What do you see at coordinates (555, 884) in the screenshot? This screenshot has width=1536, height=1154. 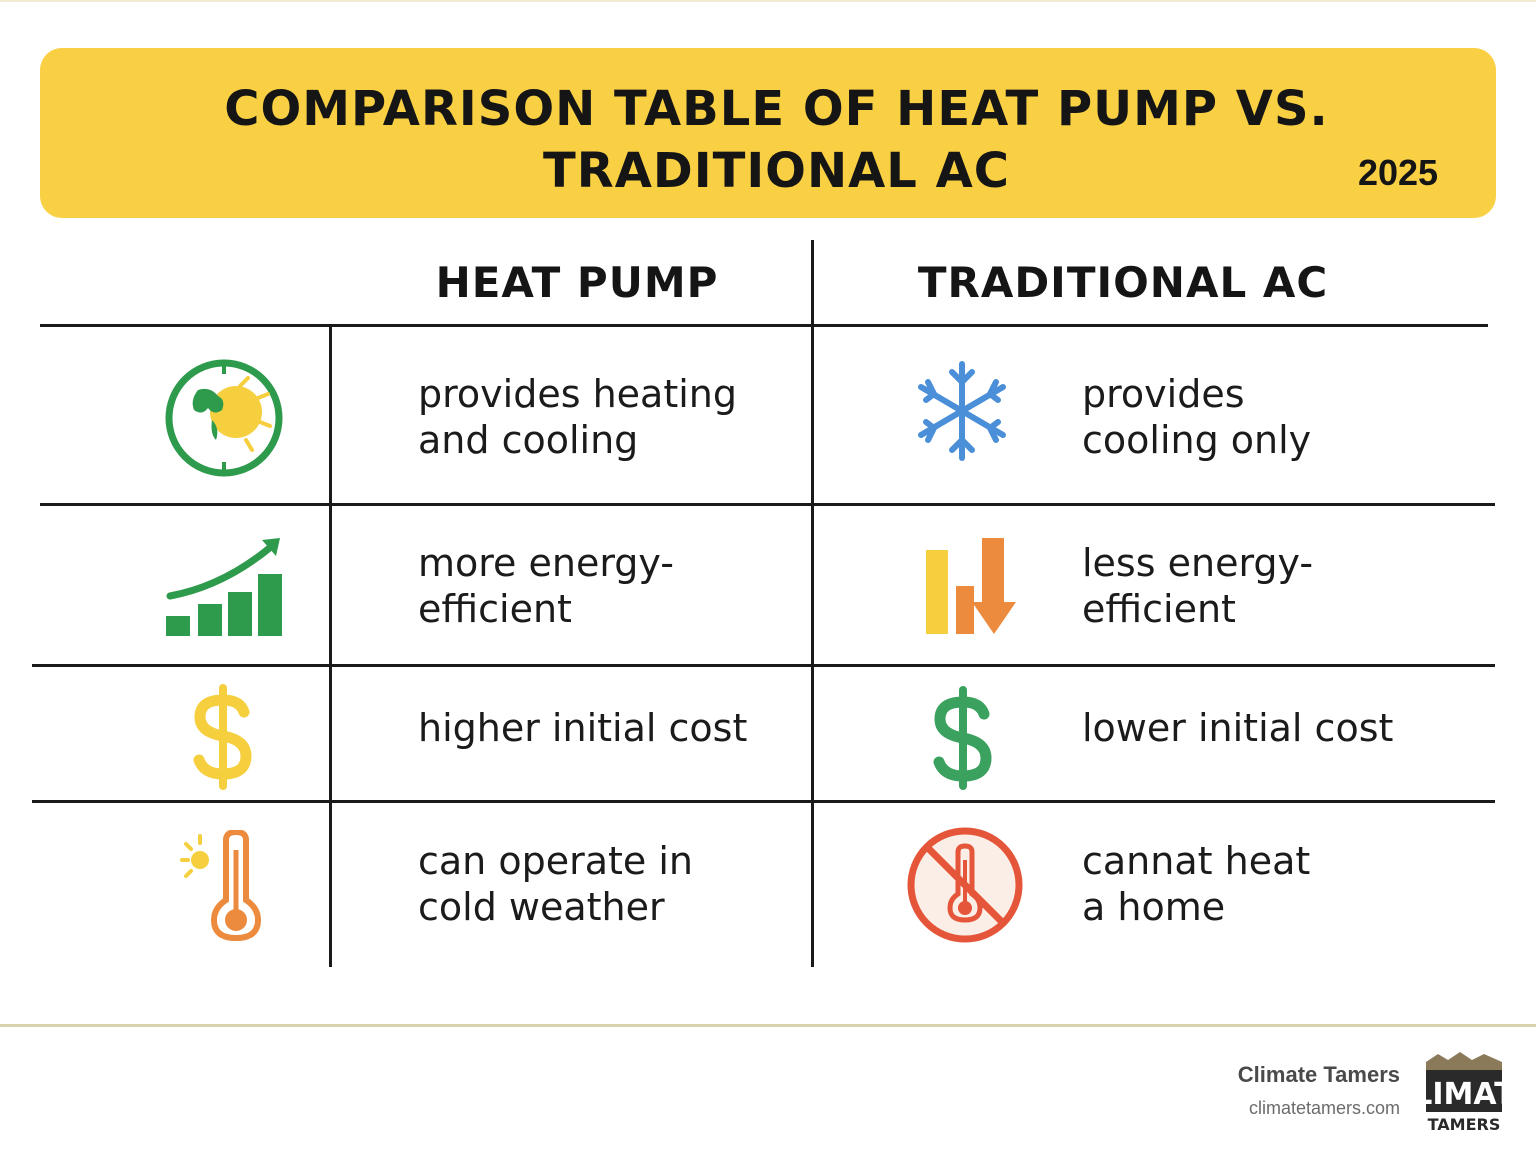 I see `heat-pump-row-4-text: can operate in cold weather` at bounding box center [555, 884].